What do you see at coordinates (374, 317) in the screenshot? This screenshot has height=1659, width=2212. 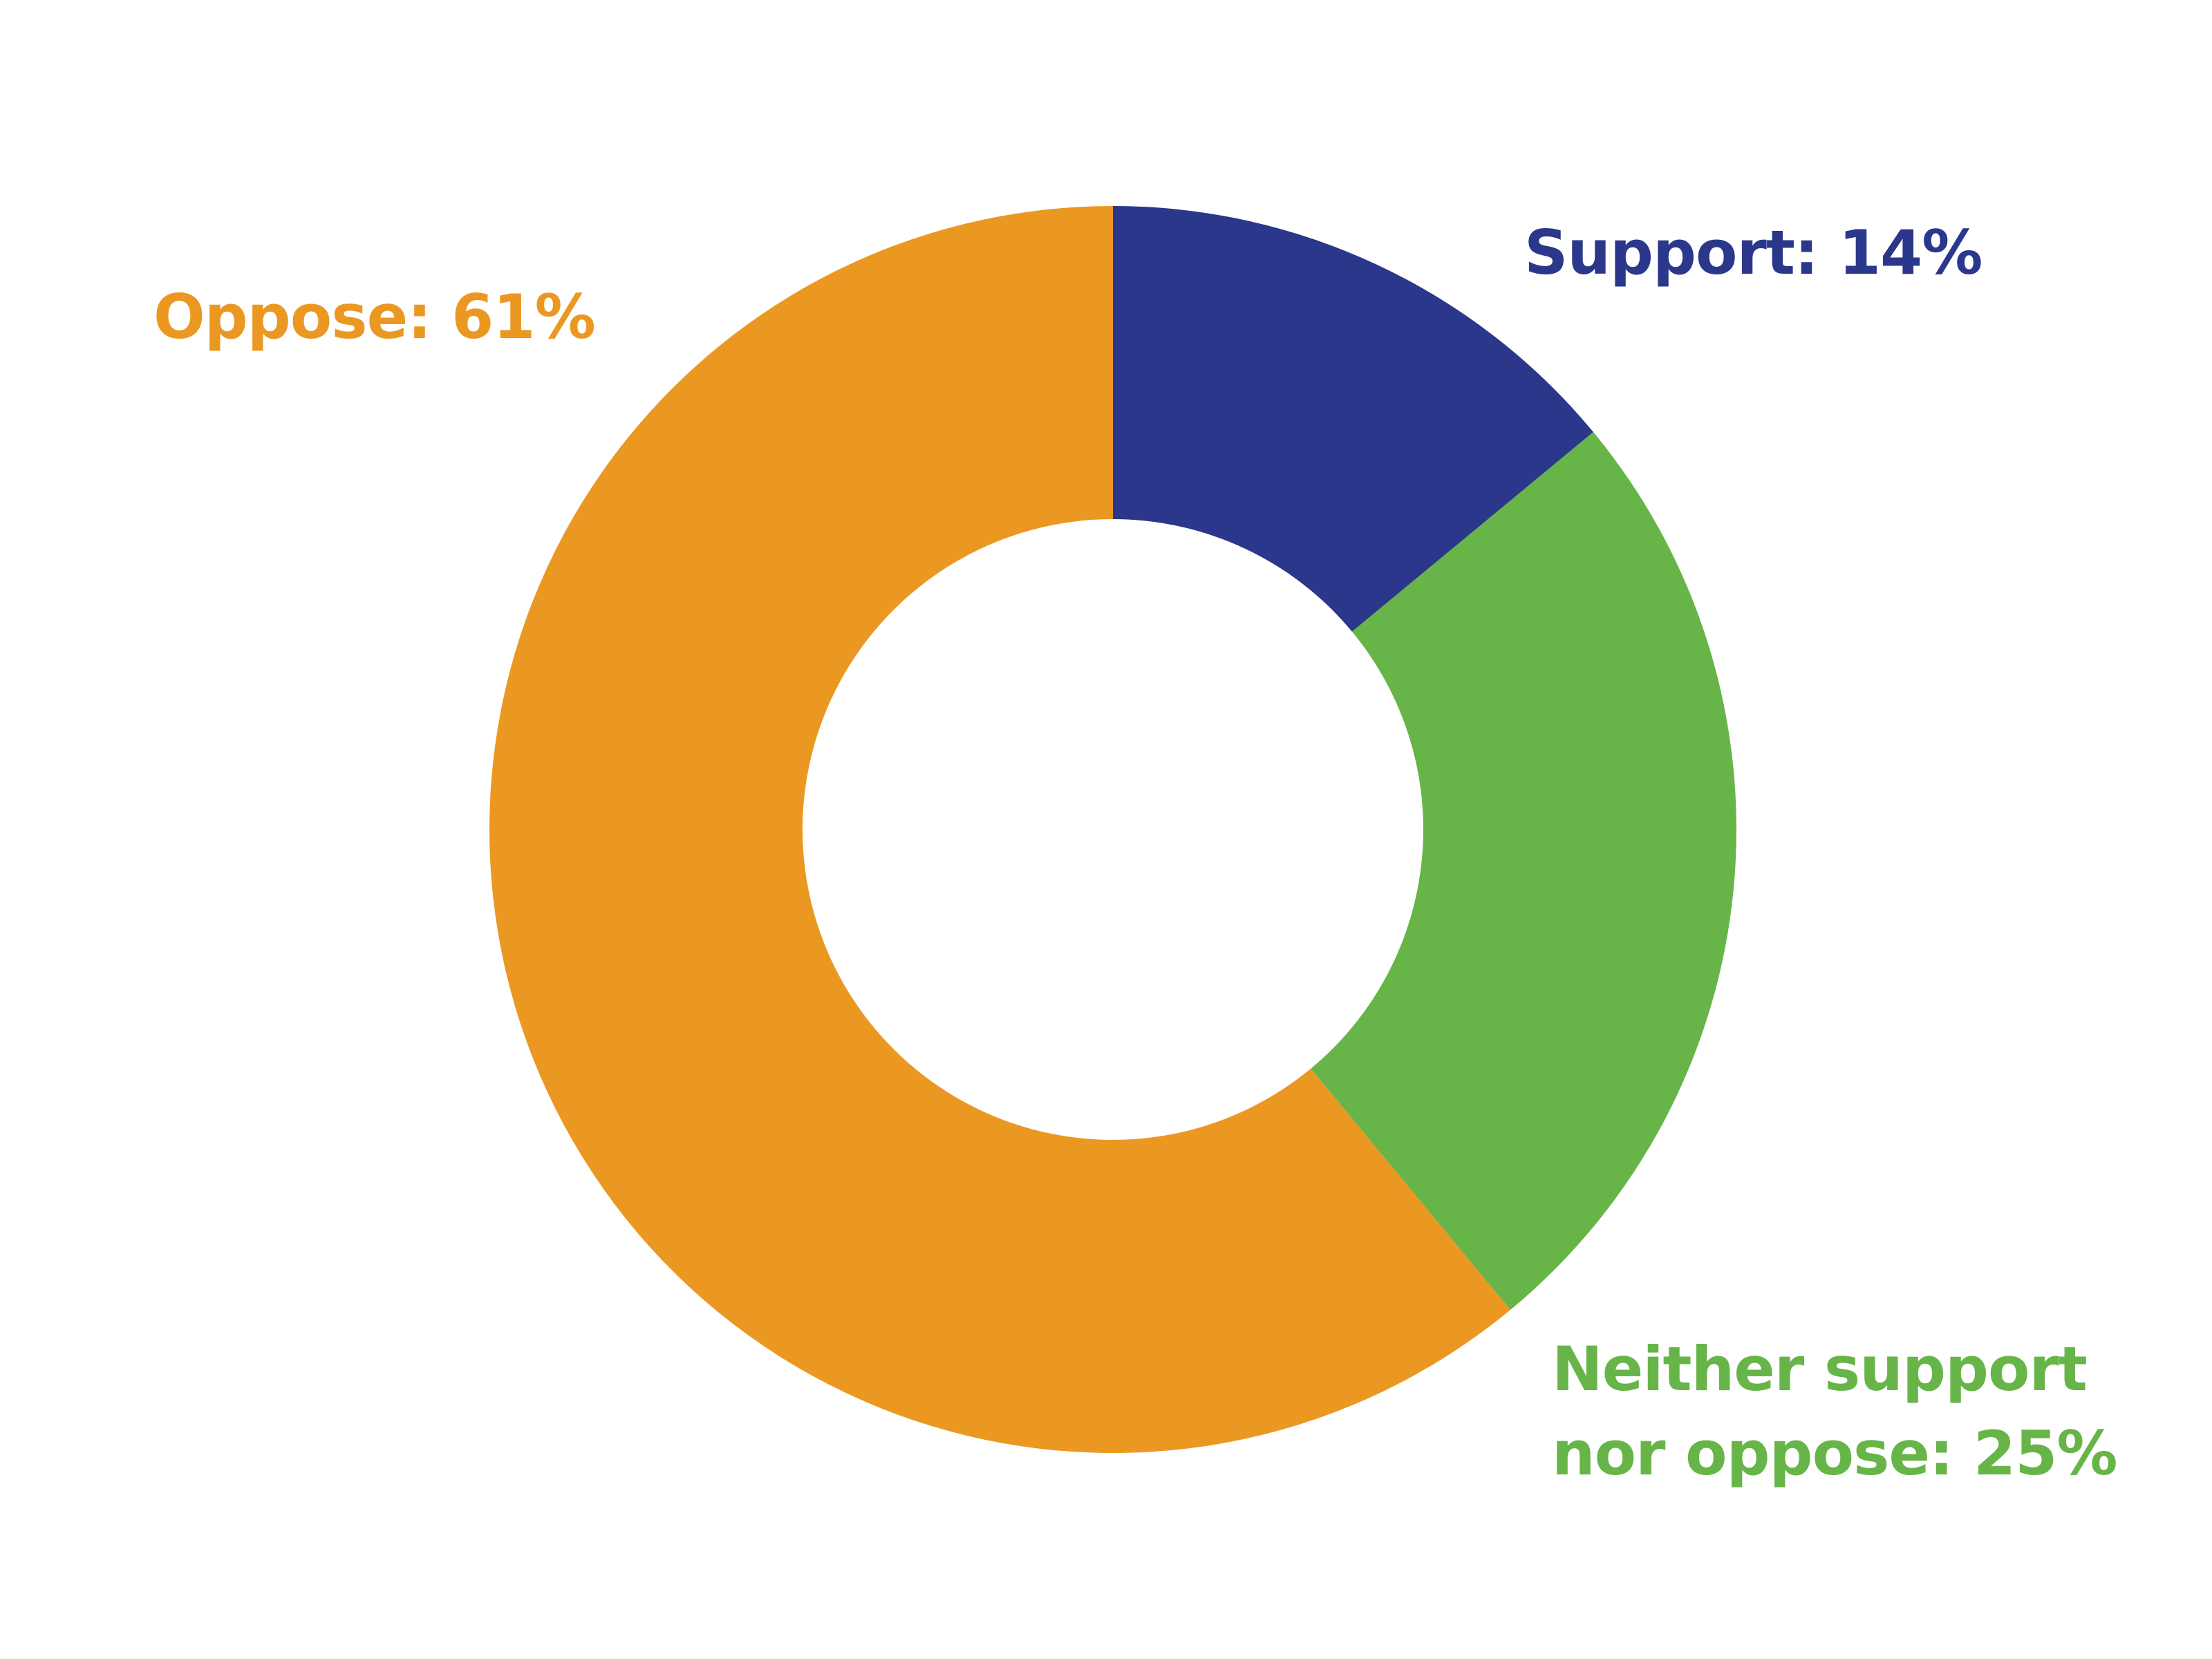 I see `data-label: Oppose: 61%` at bounding box center [374, 317].